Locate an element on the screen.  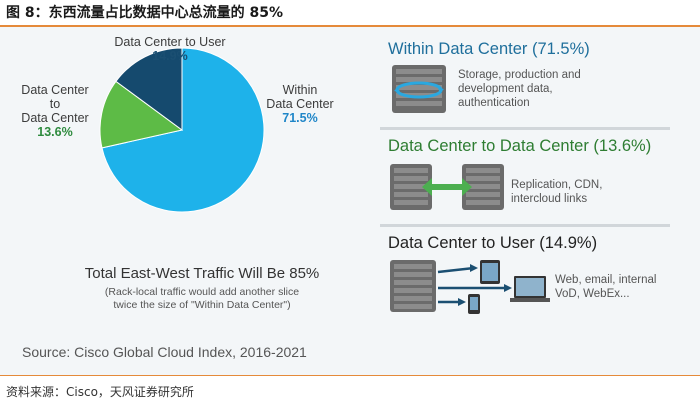
section-dc-to-user-desc-line1: Web, email, internal is located at coordinates (606, 280).